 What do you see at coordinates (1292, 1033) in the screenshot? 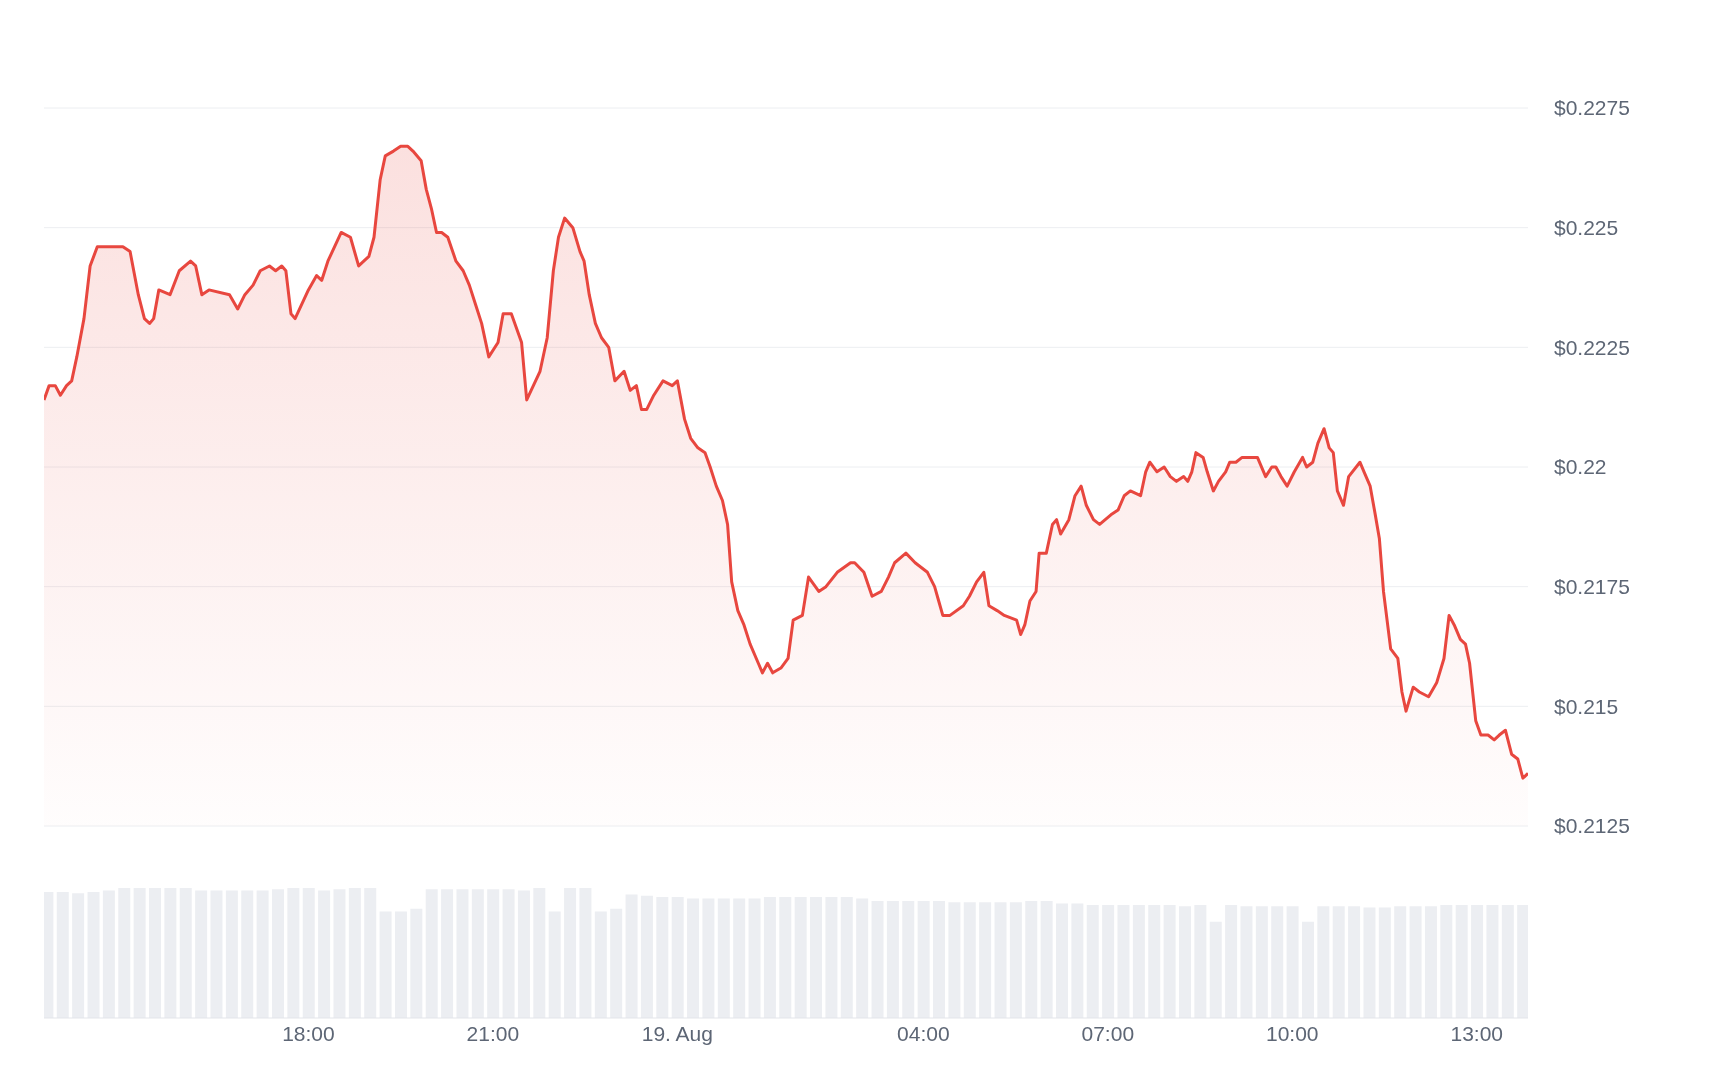
I see `x-tick-label: 10:00` at bounding box center [1292, 1033].